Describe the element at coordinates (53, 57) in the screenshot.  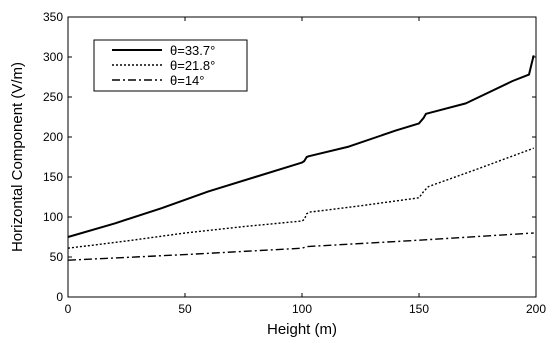
I see `y-tick-label: 300` at that location.